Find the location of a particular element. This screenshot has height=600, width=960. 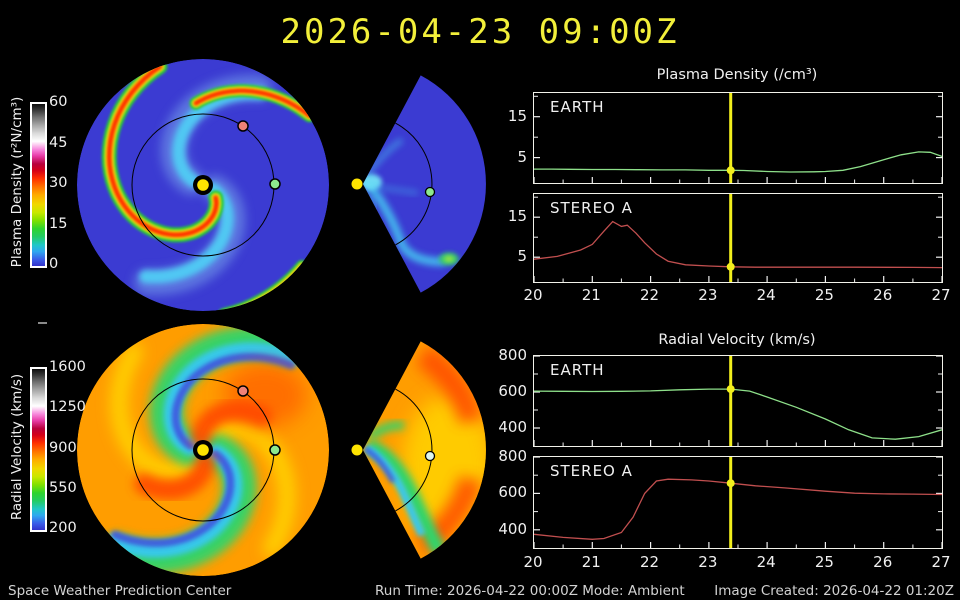

density-colorbar-label: Plasma Density (r²N/cm³) is located at coordinates (17, 182).